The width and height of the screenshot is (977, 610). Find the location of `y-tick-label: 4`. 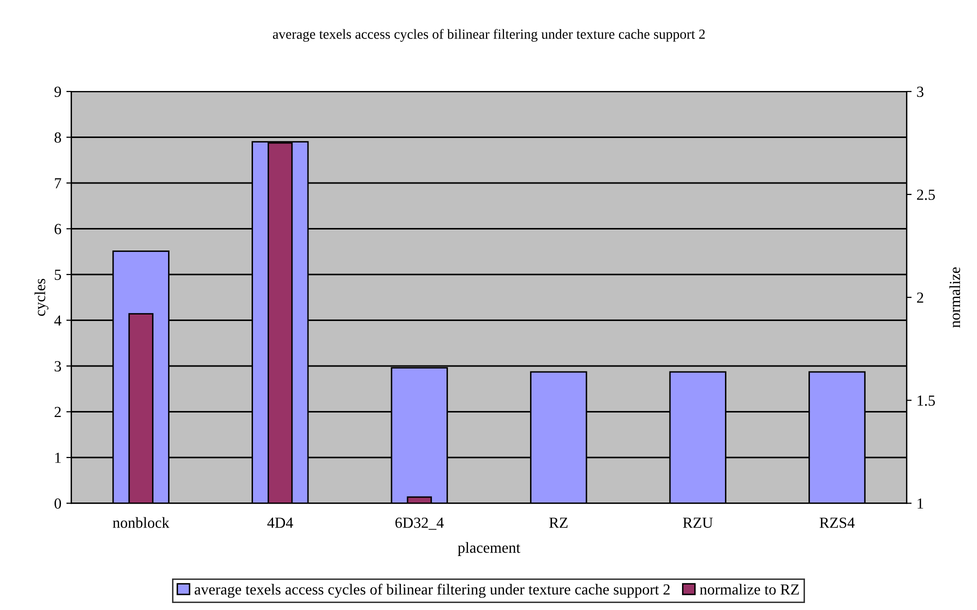

y-tick-label: 4 is located at coordinates (58, 320).